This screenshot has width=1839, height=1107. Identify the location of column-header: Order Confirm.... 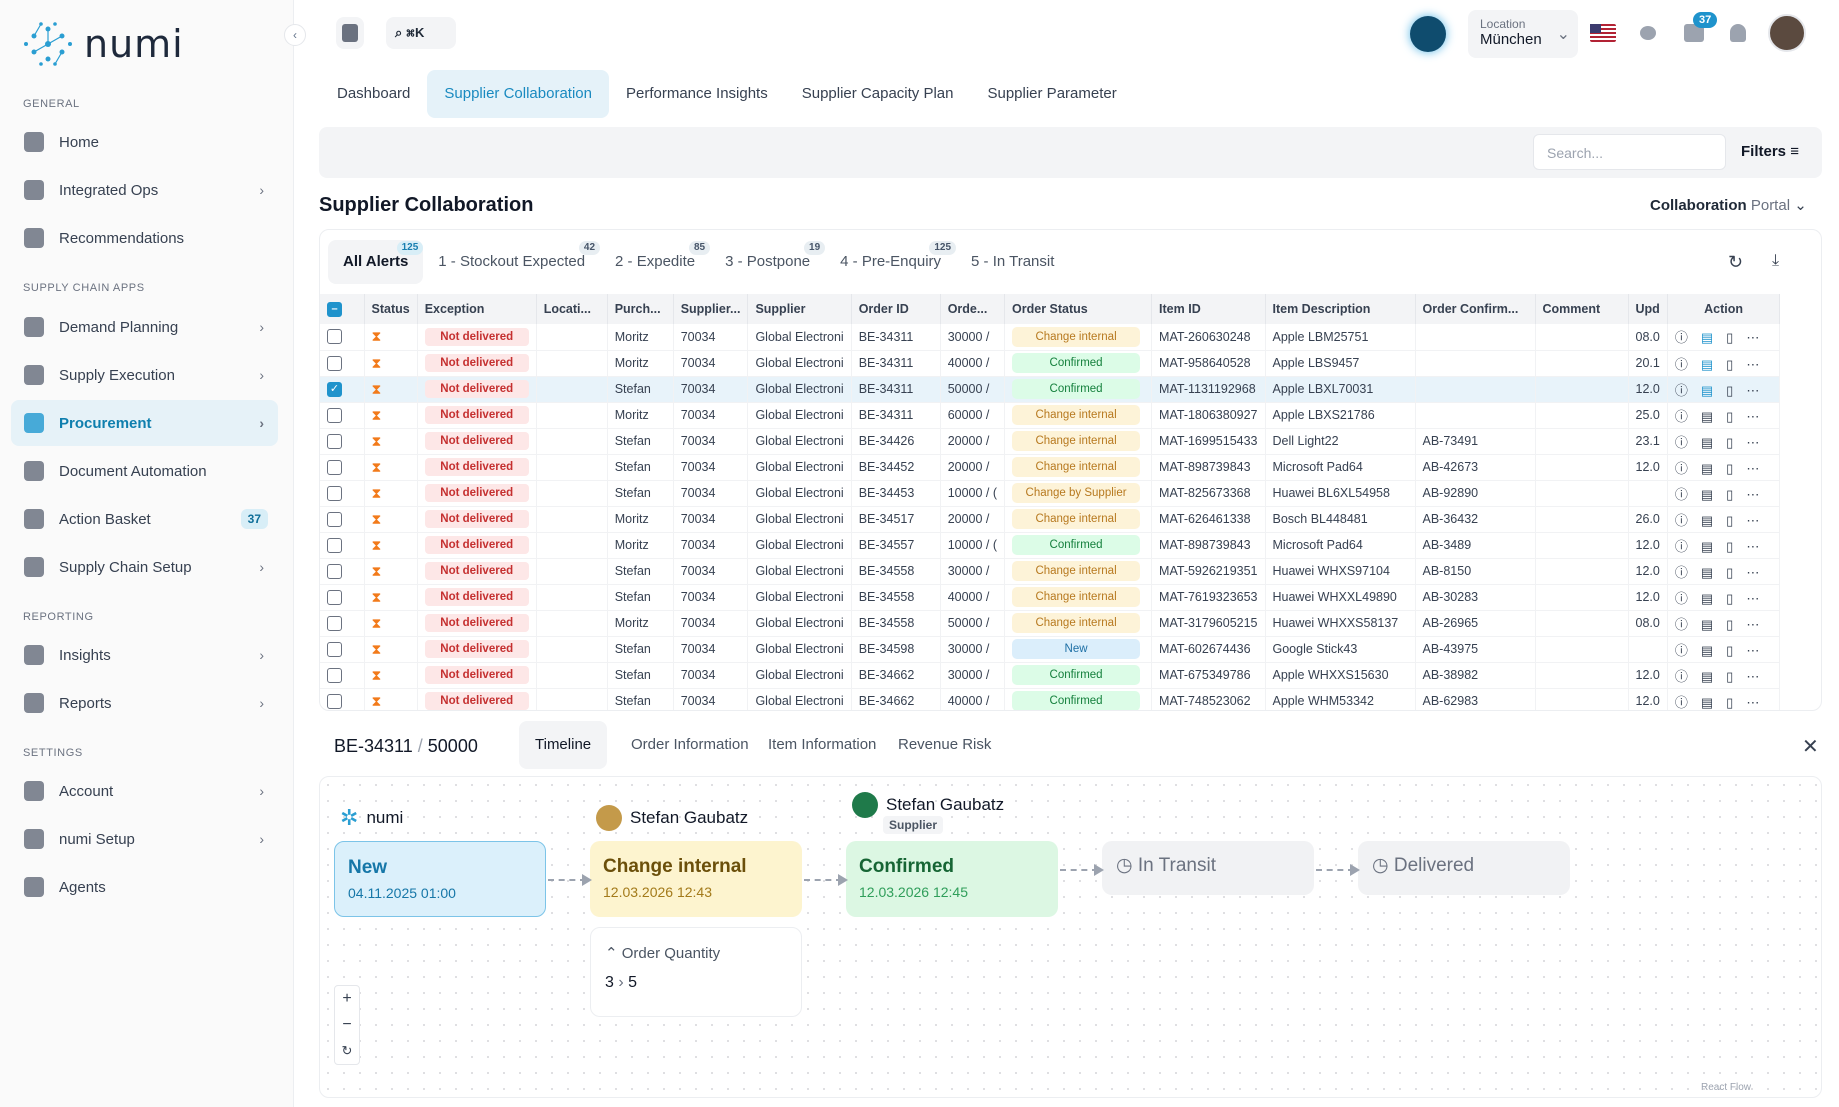
(1475, 309).